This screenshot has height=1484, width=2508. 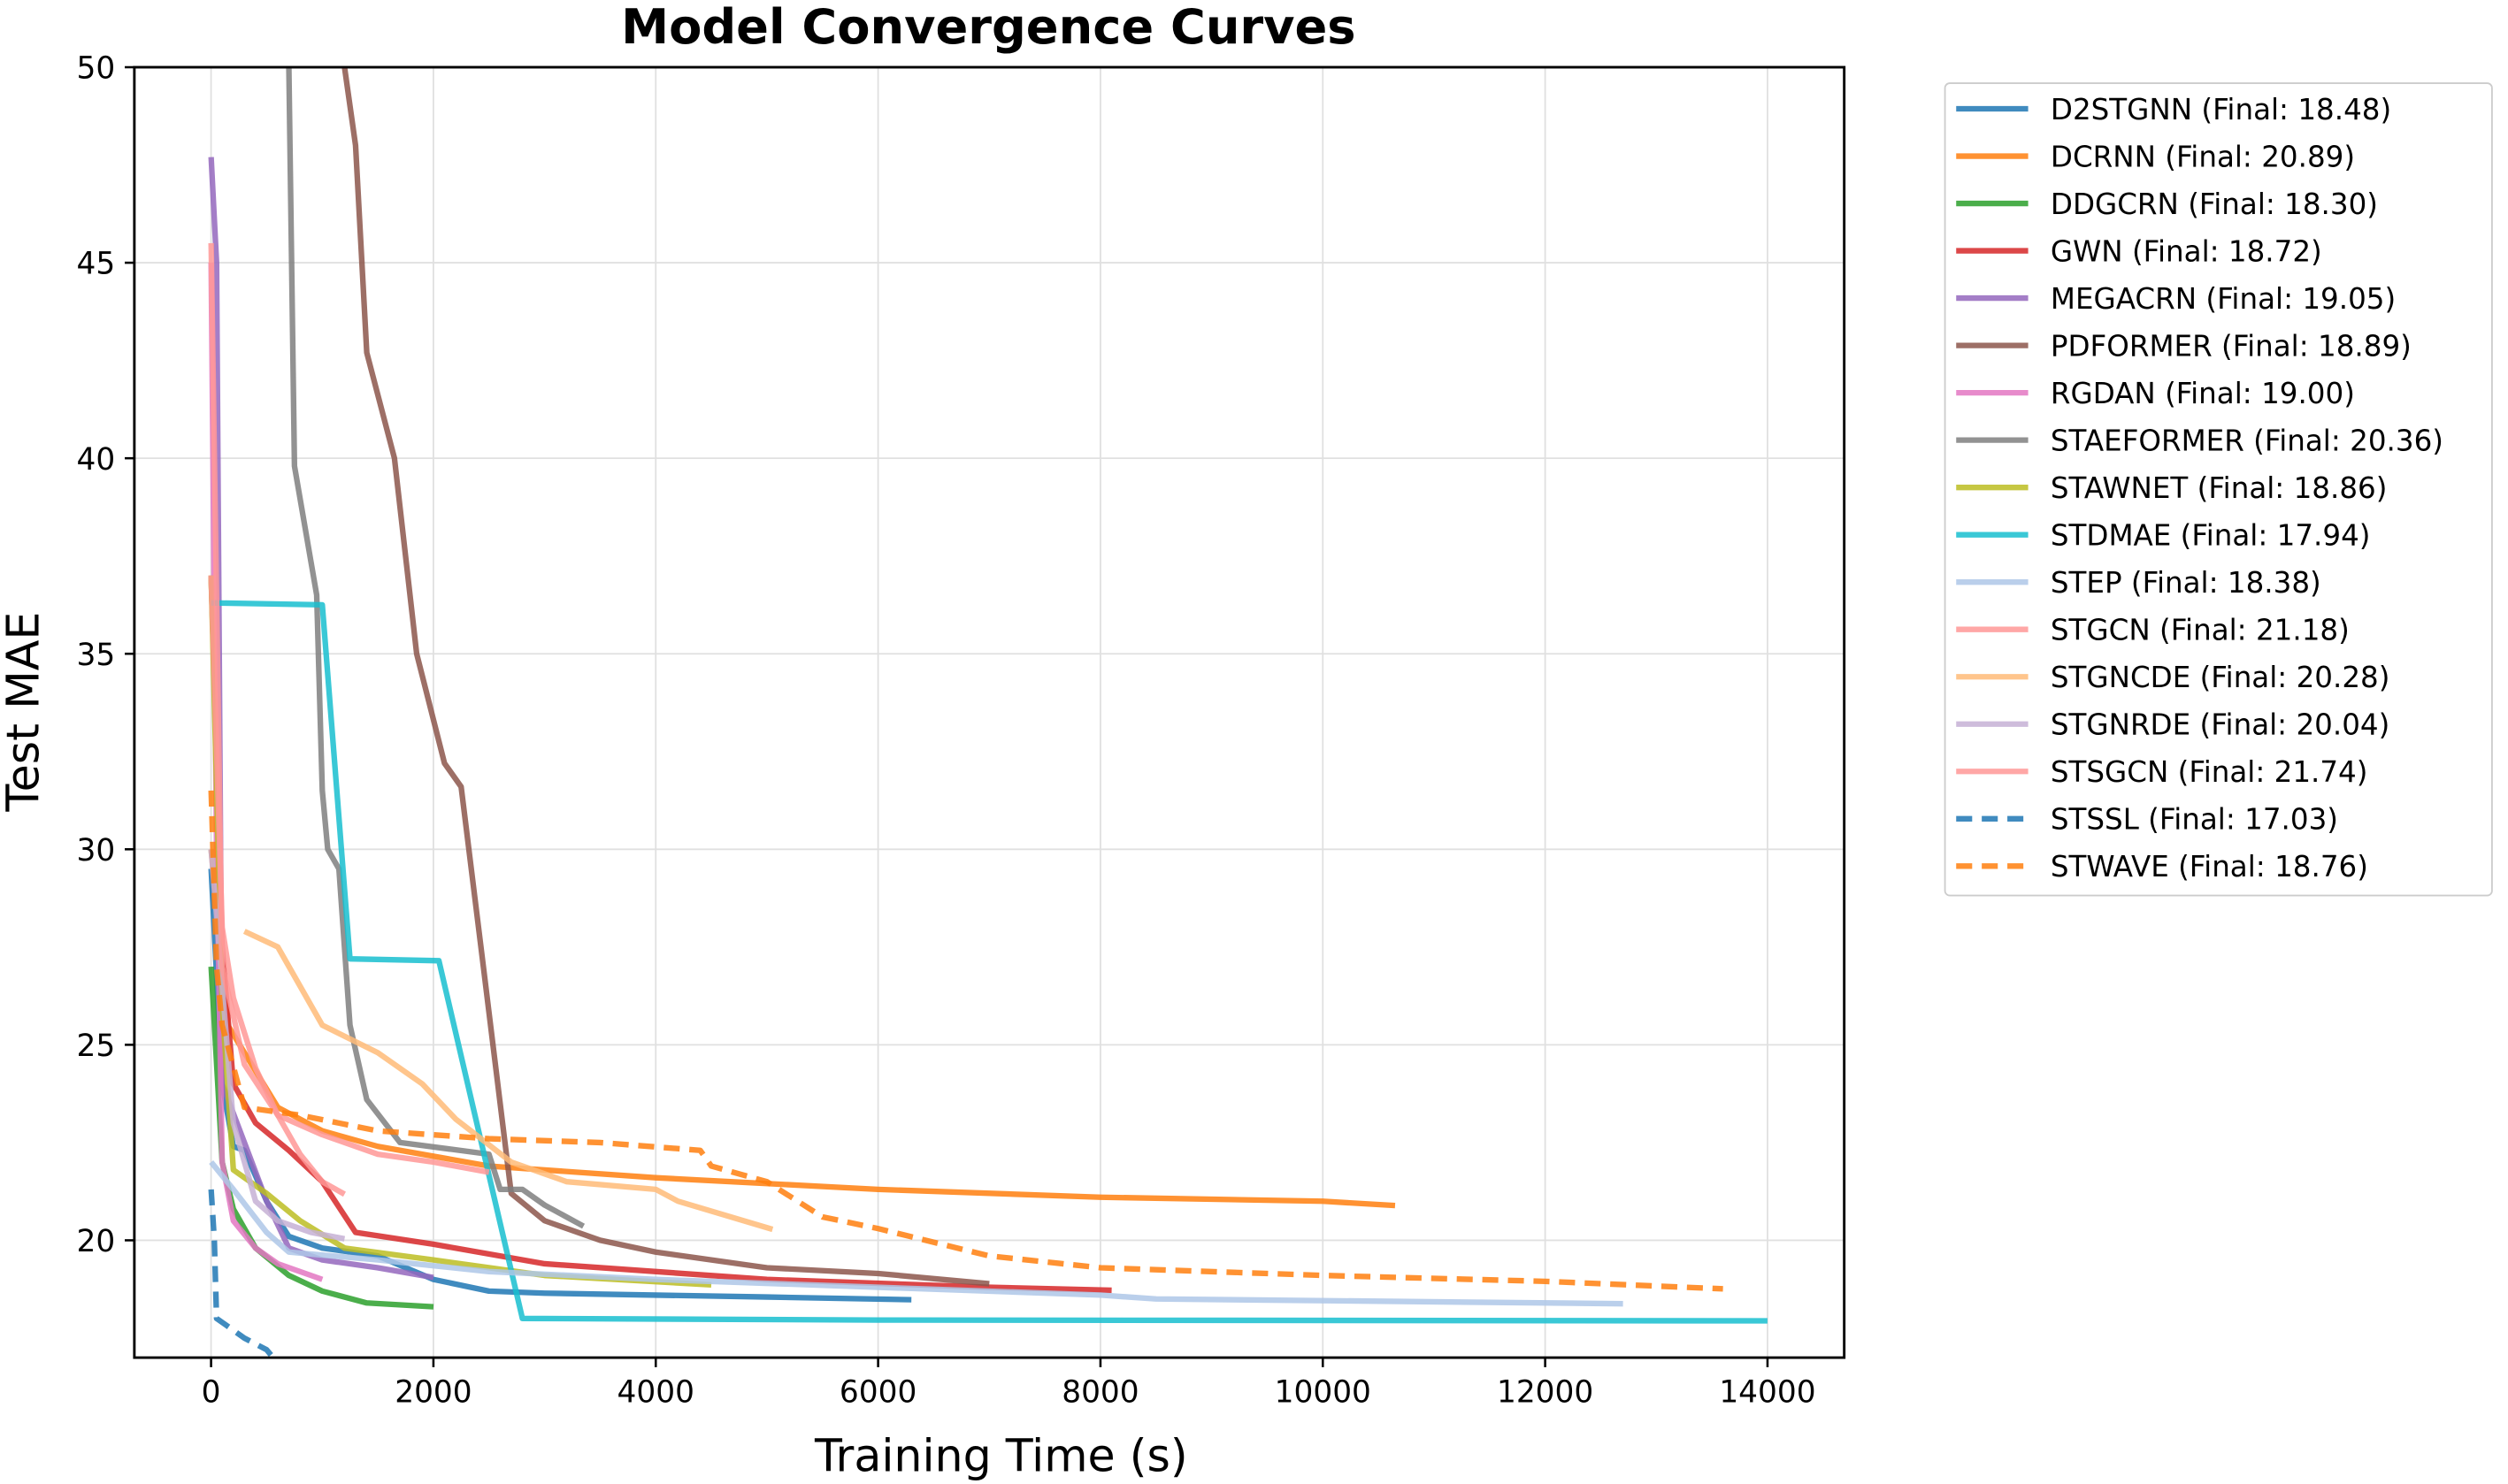 What do you see at coordinates (2203, 156) in the screenshot?
I see `legend-label: DCRNN (Final: 20.89)` at bounding box center [2203, 156].